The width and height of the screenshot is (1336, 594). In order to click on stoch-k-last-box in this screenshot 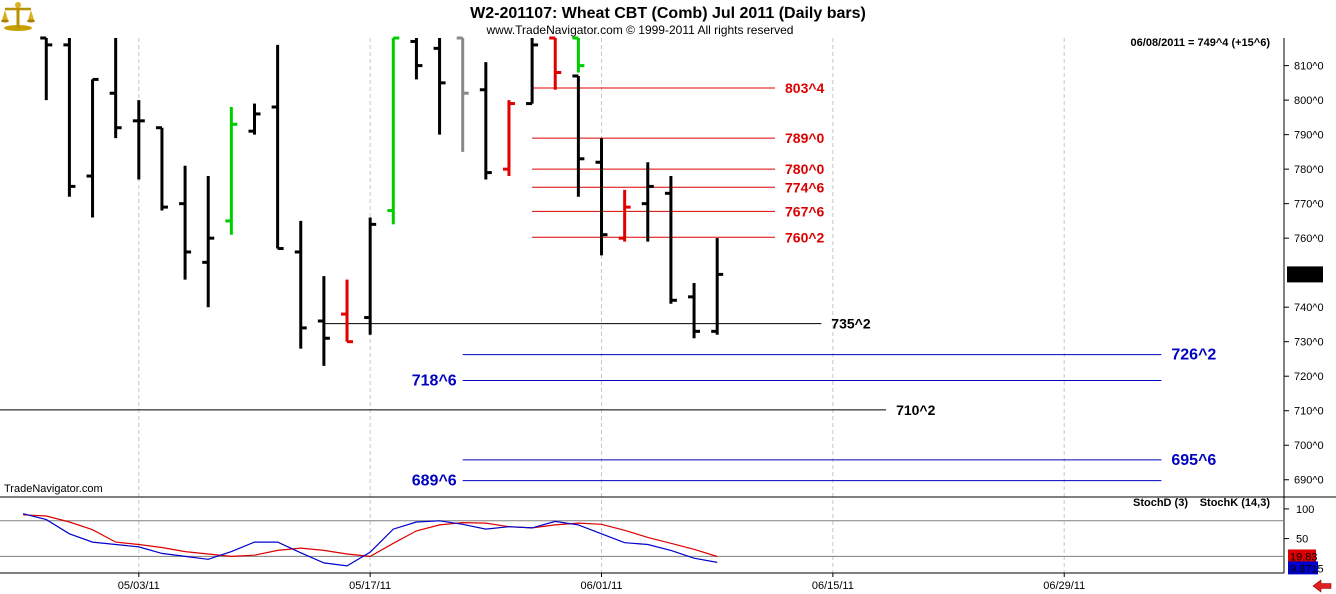, I will do `click(1303, 568)`.